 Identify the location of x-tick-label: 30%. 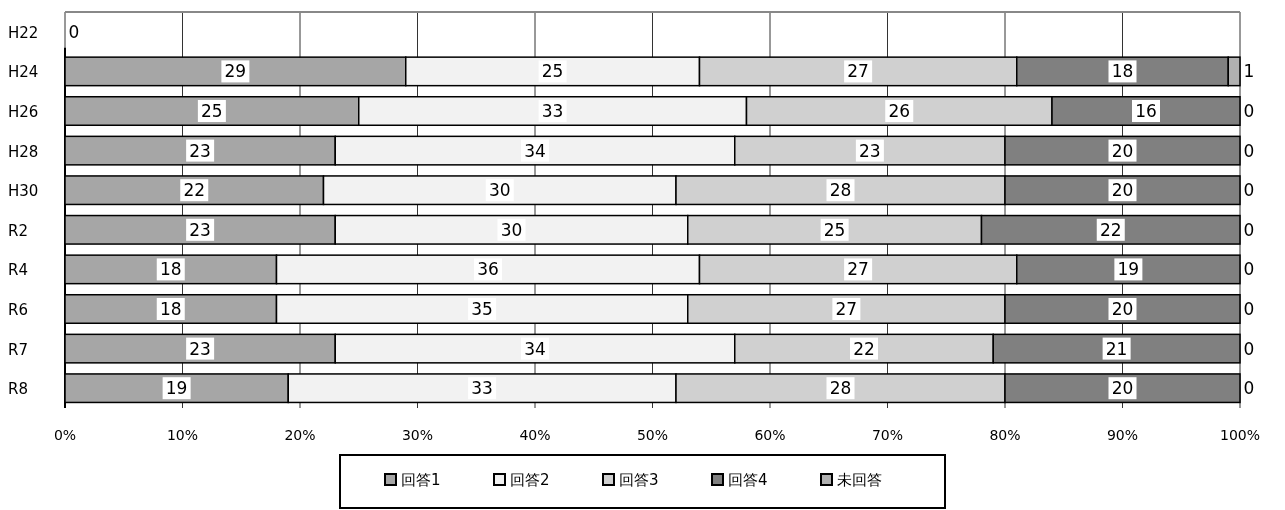
(417, 435).